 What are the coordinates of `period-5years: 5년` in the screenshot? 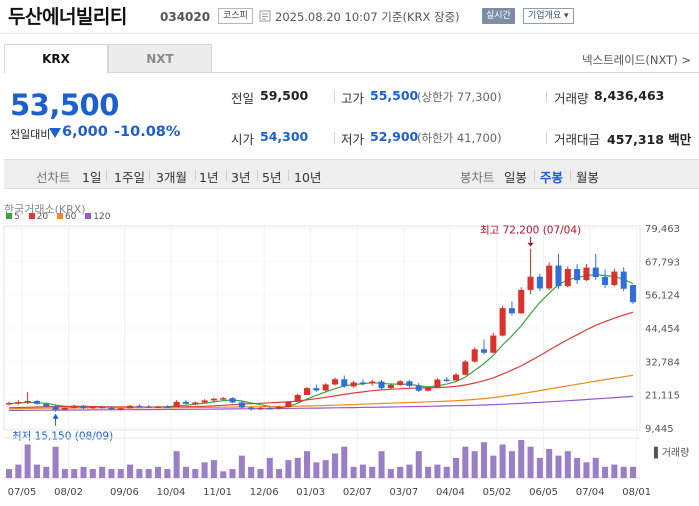 It's located at (272, 177).